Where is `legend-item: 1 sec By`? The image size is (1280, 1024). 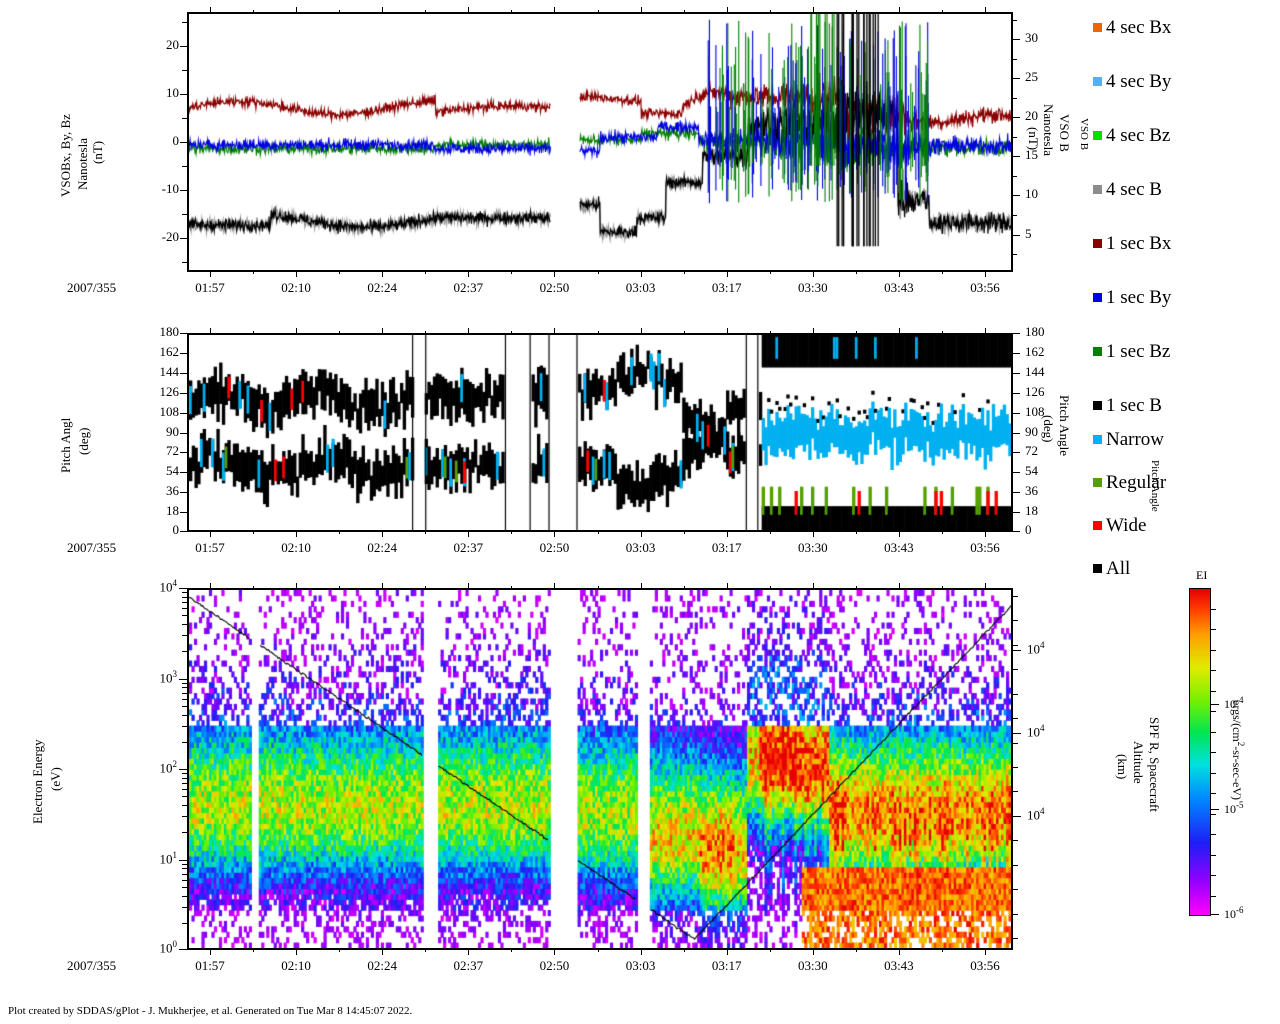
legend-item: 1 sec By is located at coordinates (1132, 297).